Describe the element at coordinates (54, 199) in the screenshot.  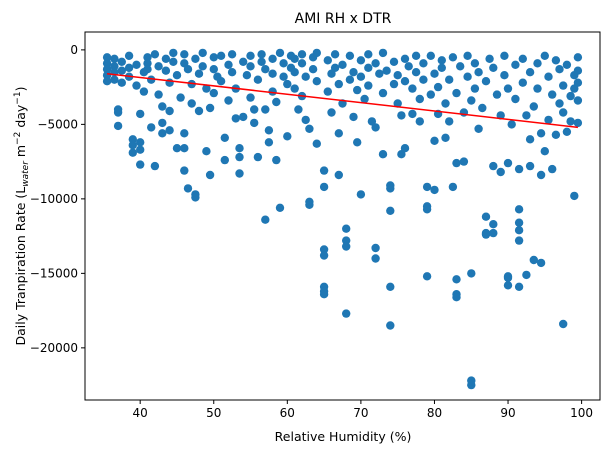
I see `y-tick-label: −10000` at that location.